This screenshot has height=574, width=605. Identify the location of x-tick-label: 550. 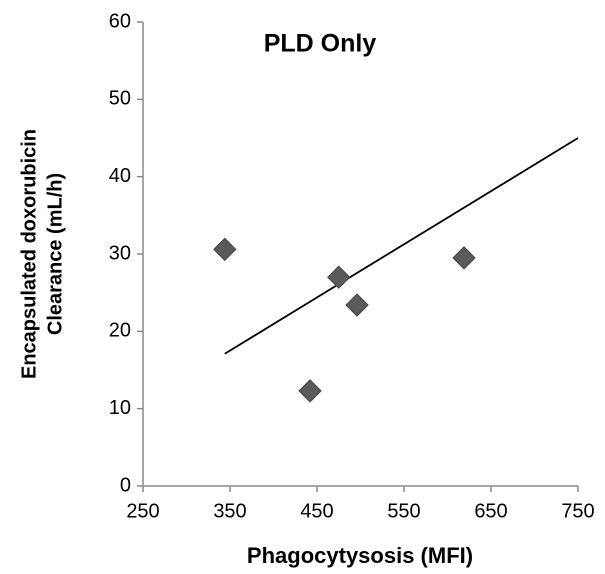
(403, 511).